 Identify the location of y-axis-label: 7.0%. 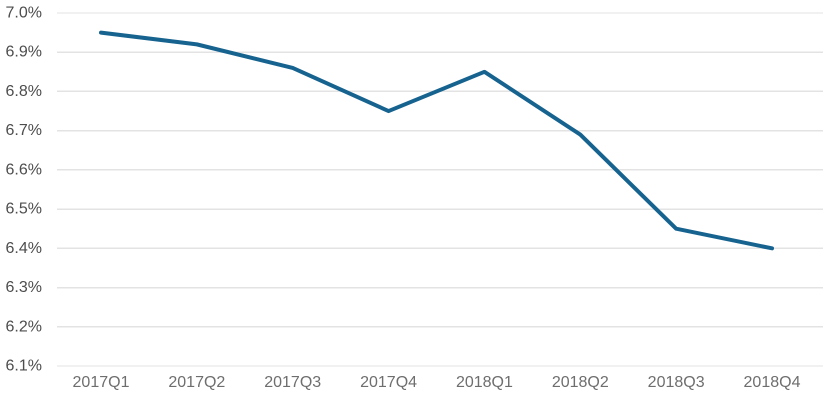
(24, 13).